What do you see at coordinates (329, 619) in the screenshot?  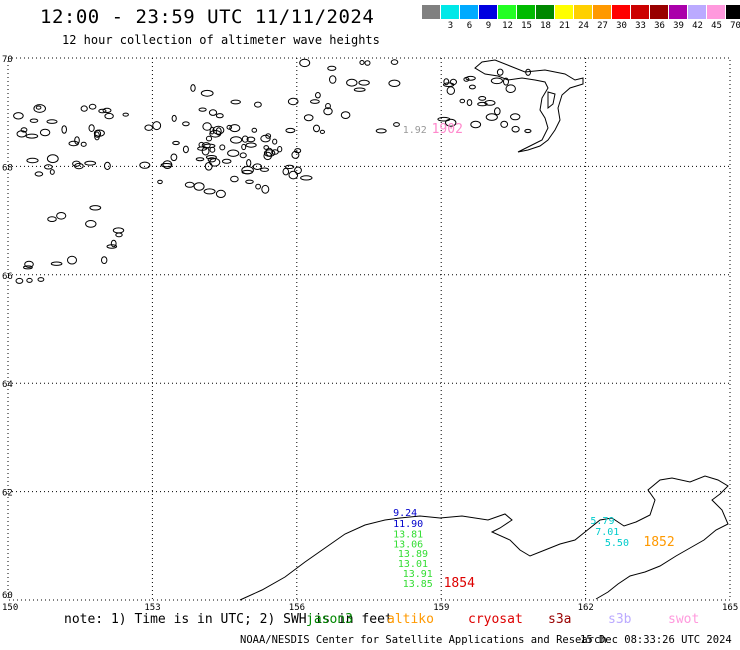 I see `satellite-legend-item: jason3` at bounding box center [329, 619].